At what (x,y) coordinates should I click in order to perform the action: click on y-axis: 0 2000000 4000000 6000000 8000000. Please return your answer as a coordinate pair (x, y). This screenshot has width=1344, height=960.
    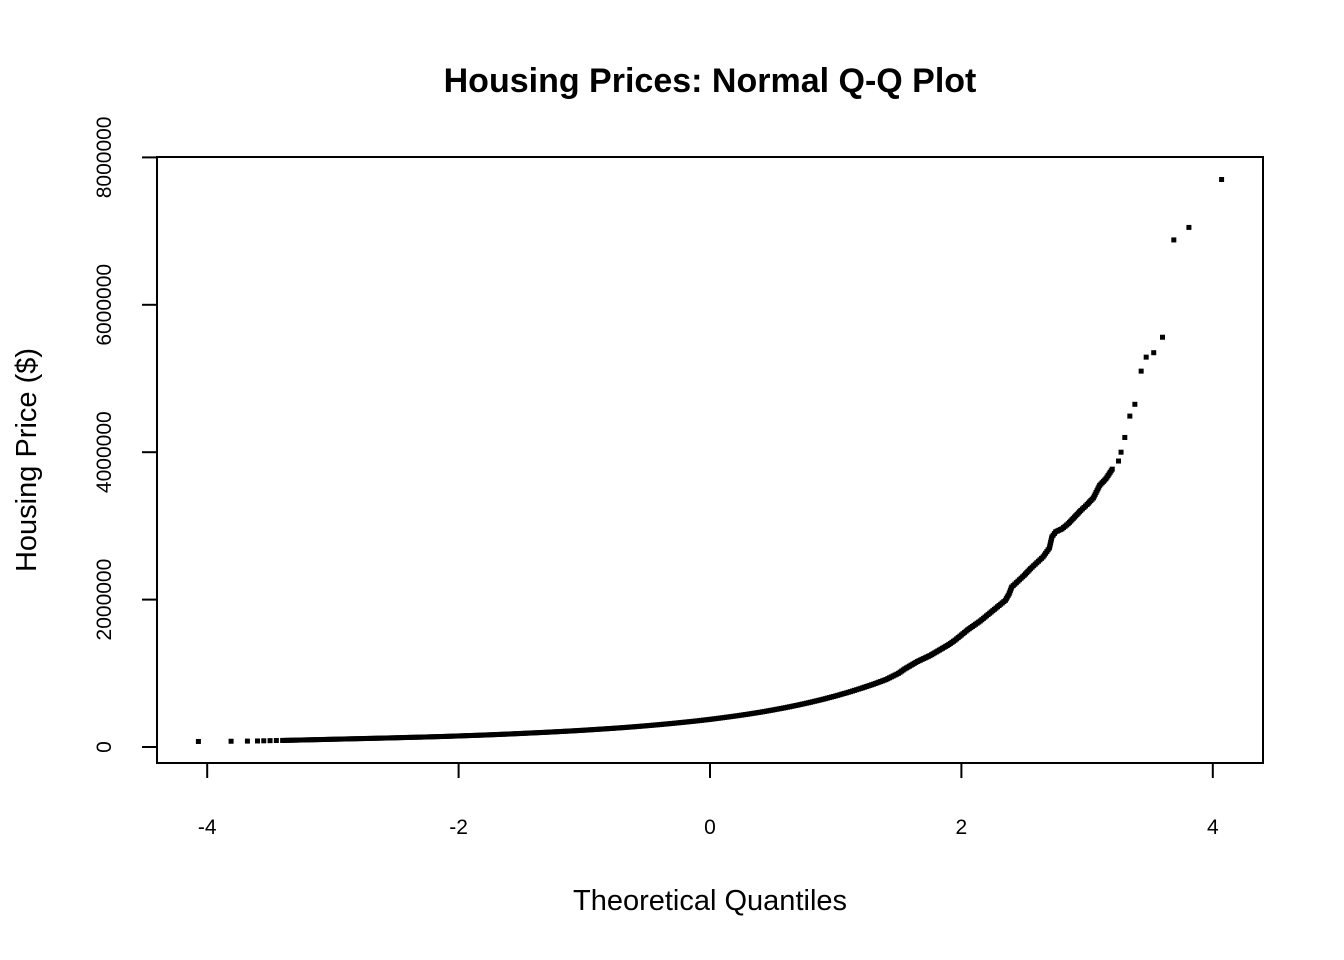
    Looking at the image, I should click on (125, 435).